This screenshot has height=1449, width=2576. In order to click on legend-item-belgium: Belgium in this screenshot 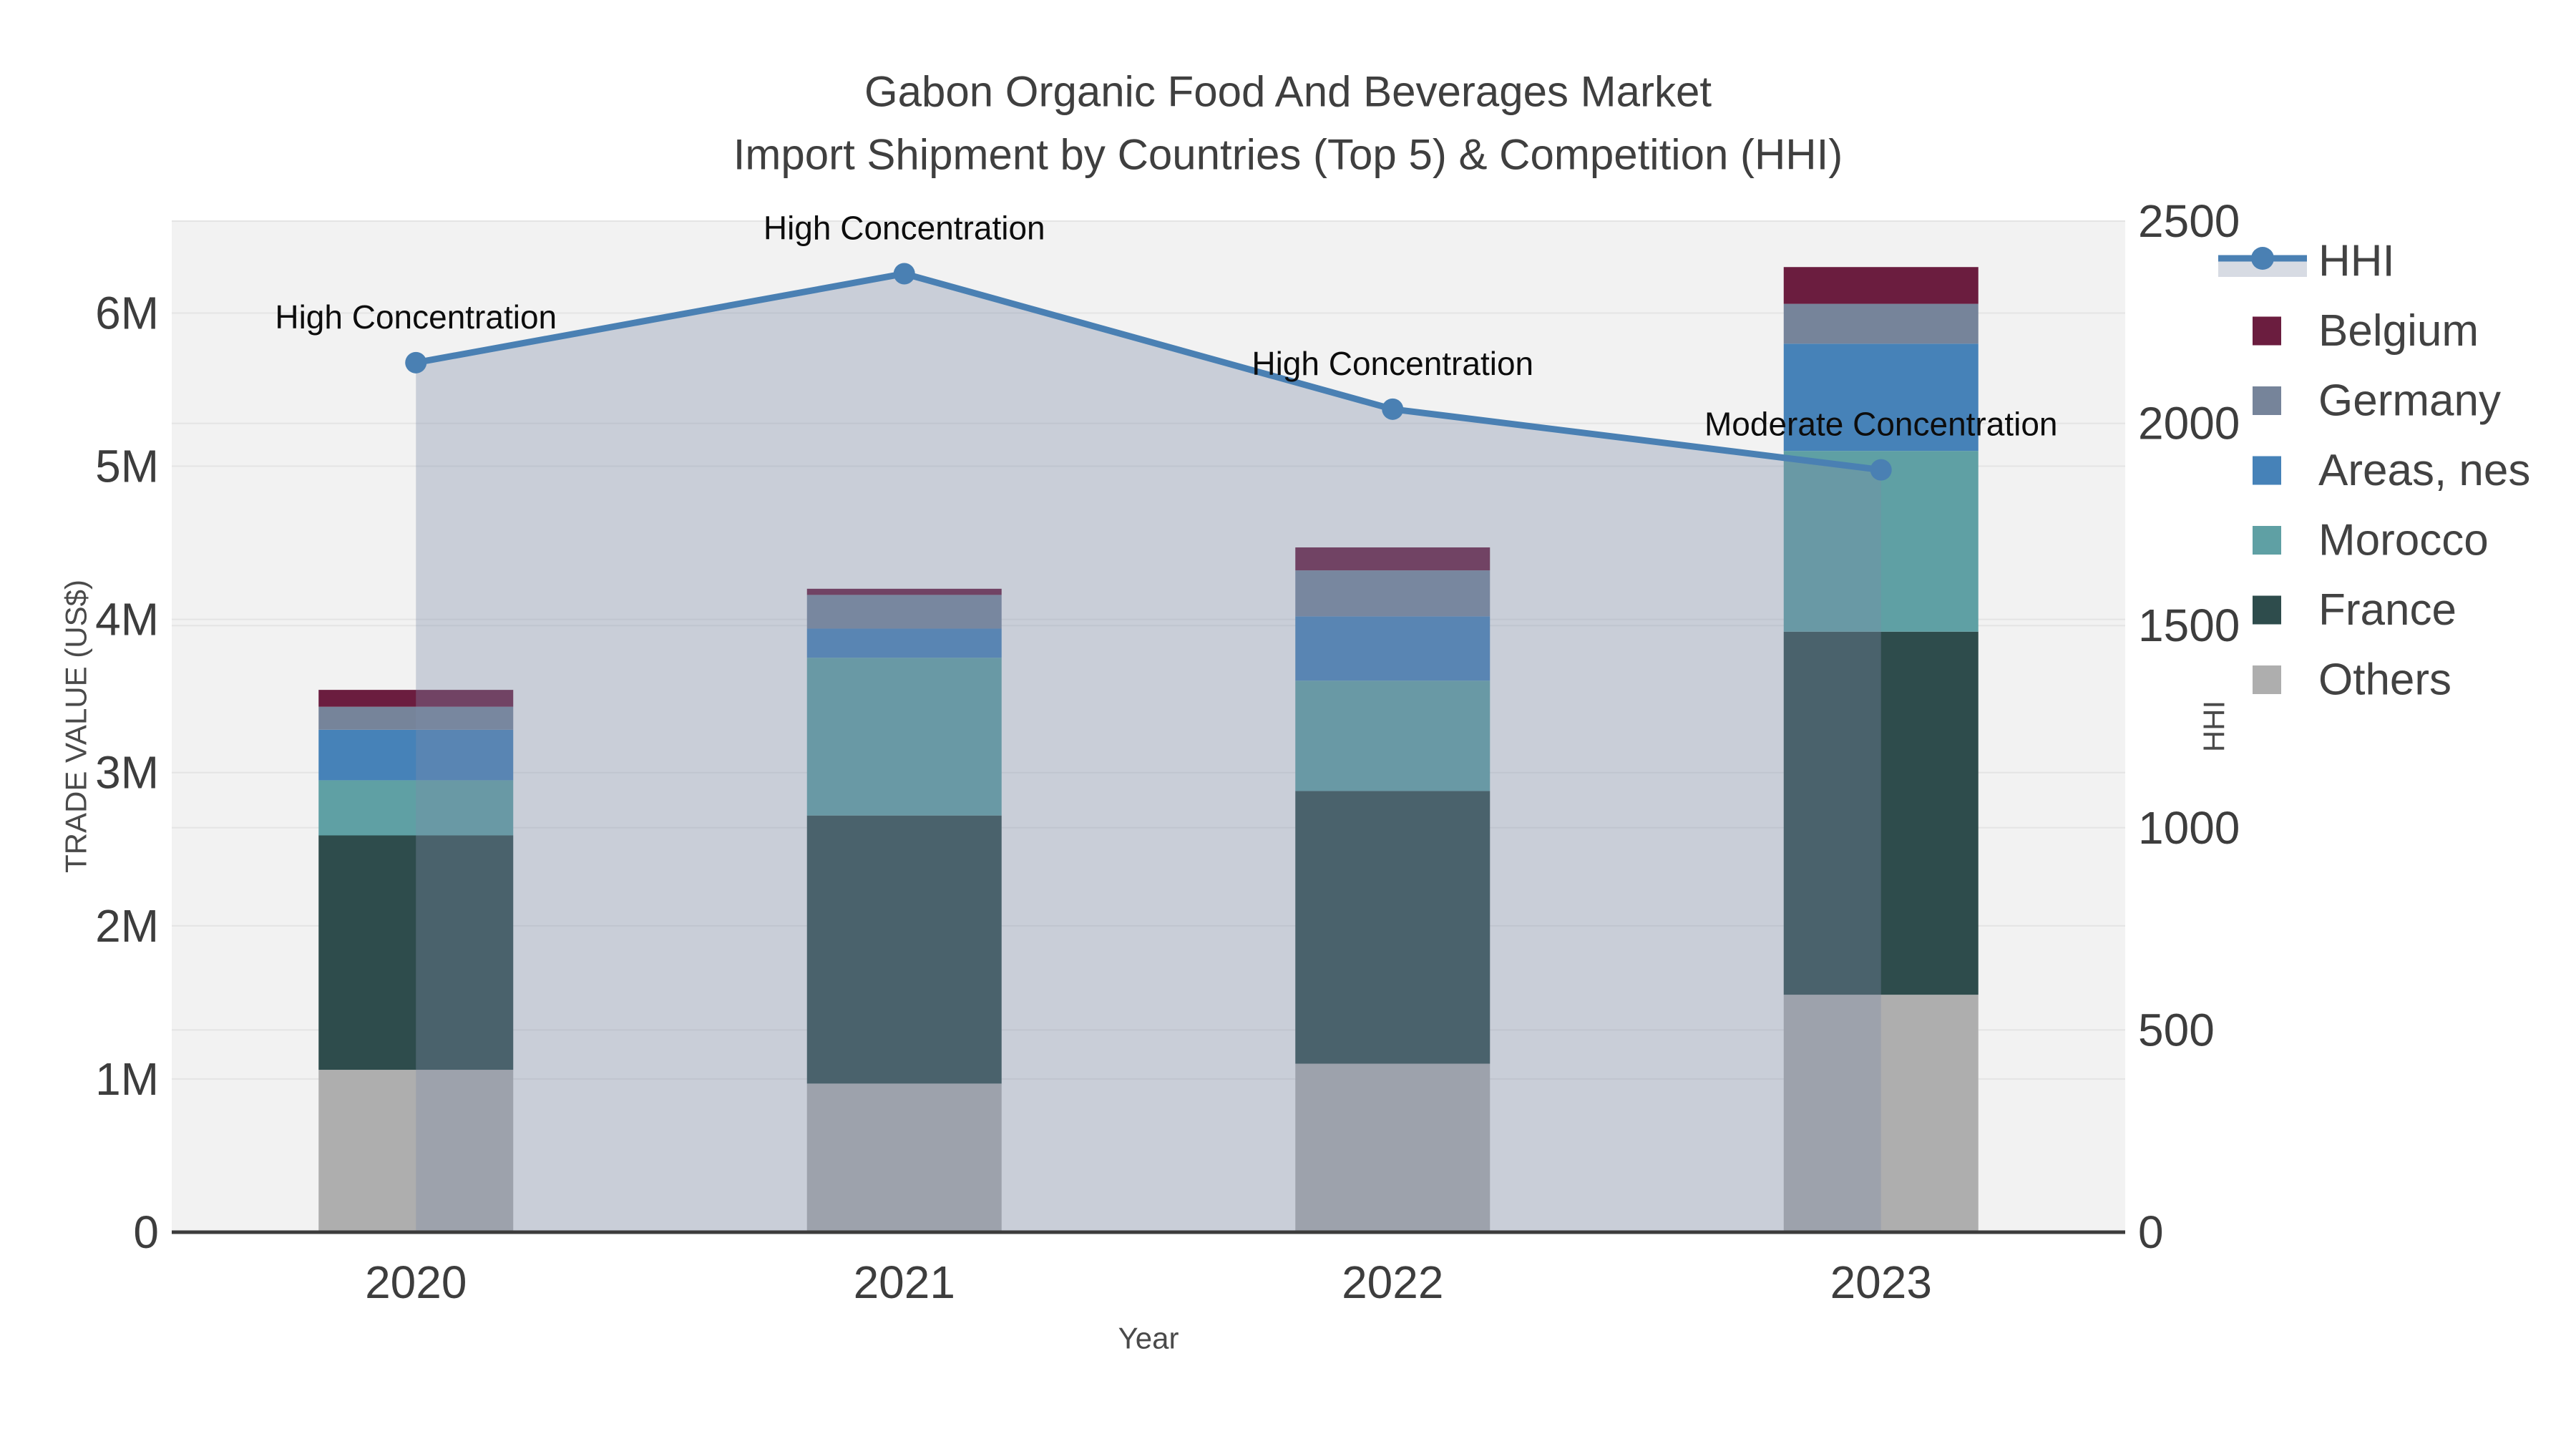, I will do `click(2366, 331)`.